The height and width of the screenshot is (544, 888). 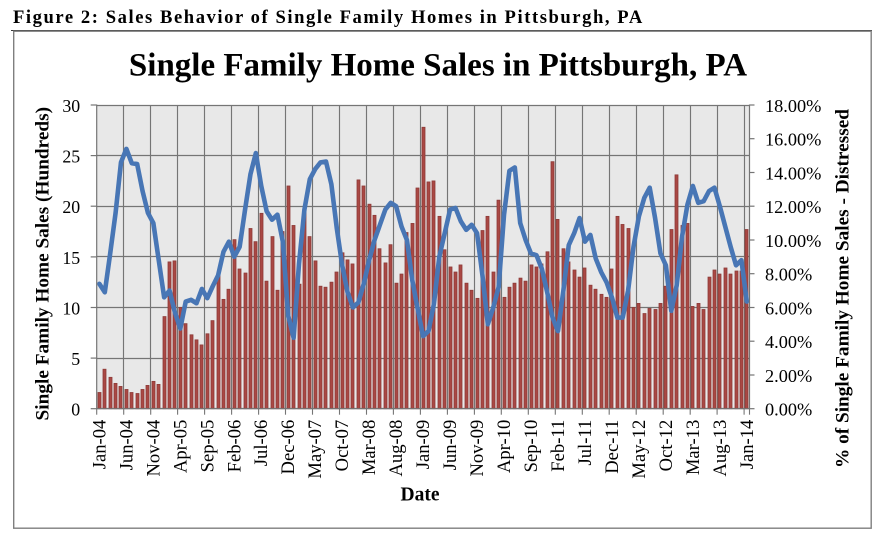 What do you see at coordinates (71, 106) in the screenshot?
I see `svg-text: 30` at bounding box center [71, 106].